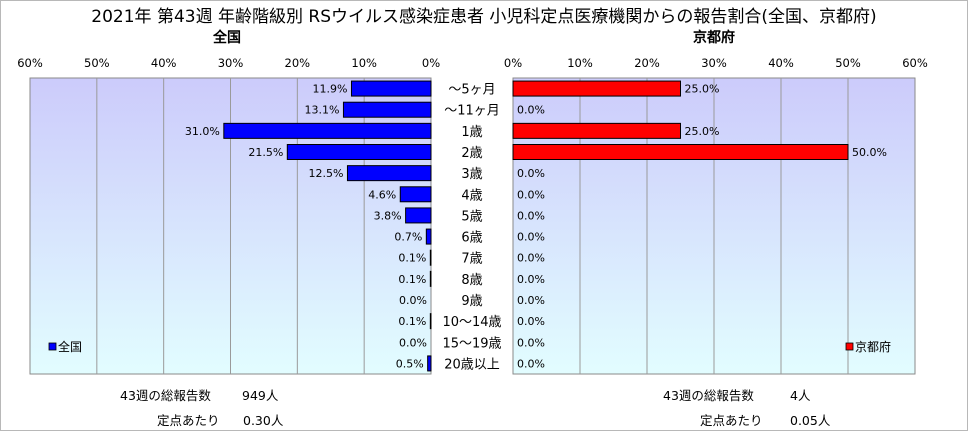  I want to click on kyoto-total-reports-label: 43週の総報告数, so click(708, 395).